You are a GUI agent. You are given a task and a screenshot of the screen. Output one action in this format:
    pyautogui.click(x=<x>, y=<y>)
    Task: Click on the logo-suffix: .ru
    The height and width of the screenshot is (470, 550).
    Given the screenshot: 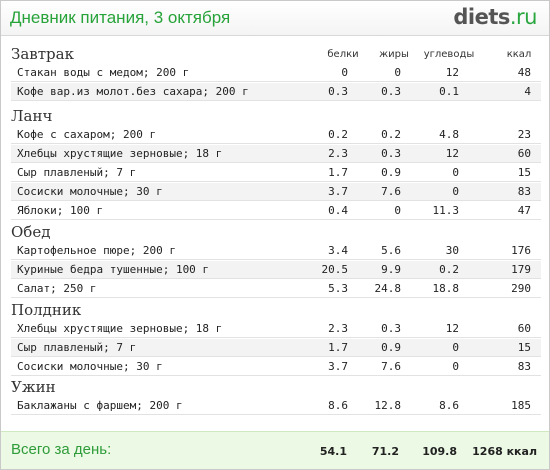 What is the action you would take?
    pyautogui.click(x=523, y=17)
    